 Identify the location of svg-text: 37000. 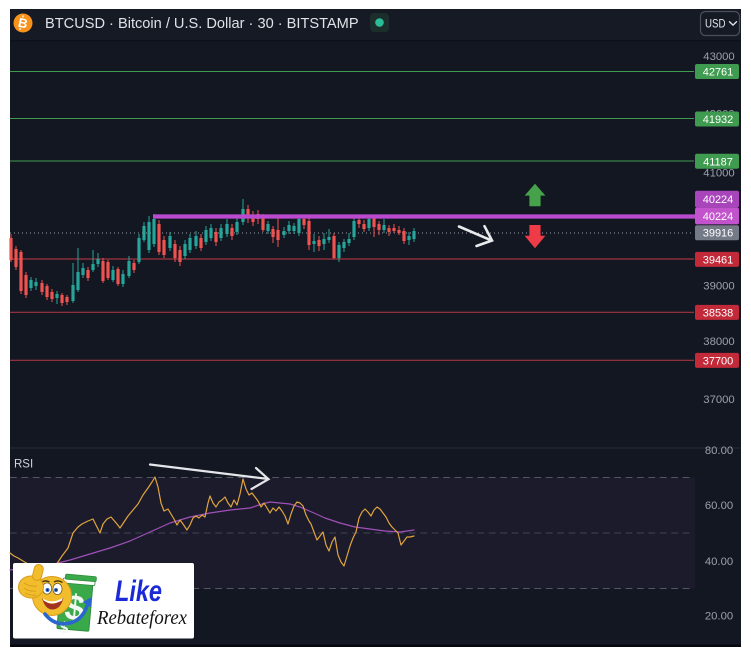
(718, 400).